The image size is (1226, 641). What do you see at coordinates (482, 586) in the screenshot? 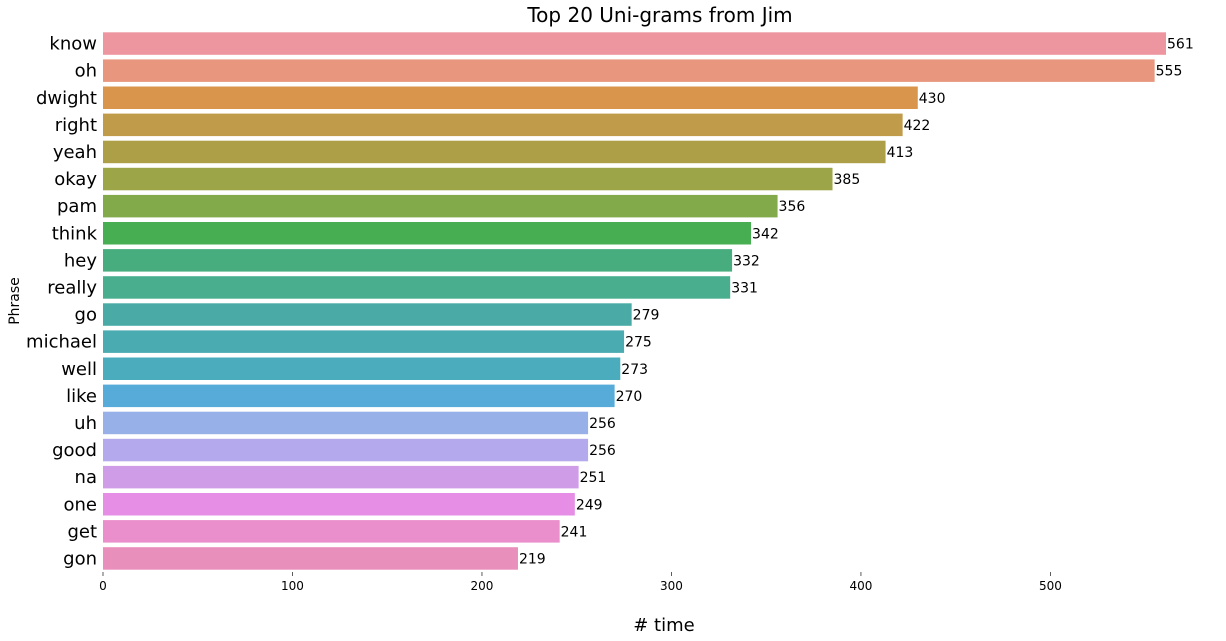
I see `x-tick-label: 200` at bounding box center [482, 586].